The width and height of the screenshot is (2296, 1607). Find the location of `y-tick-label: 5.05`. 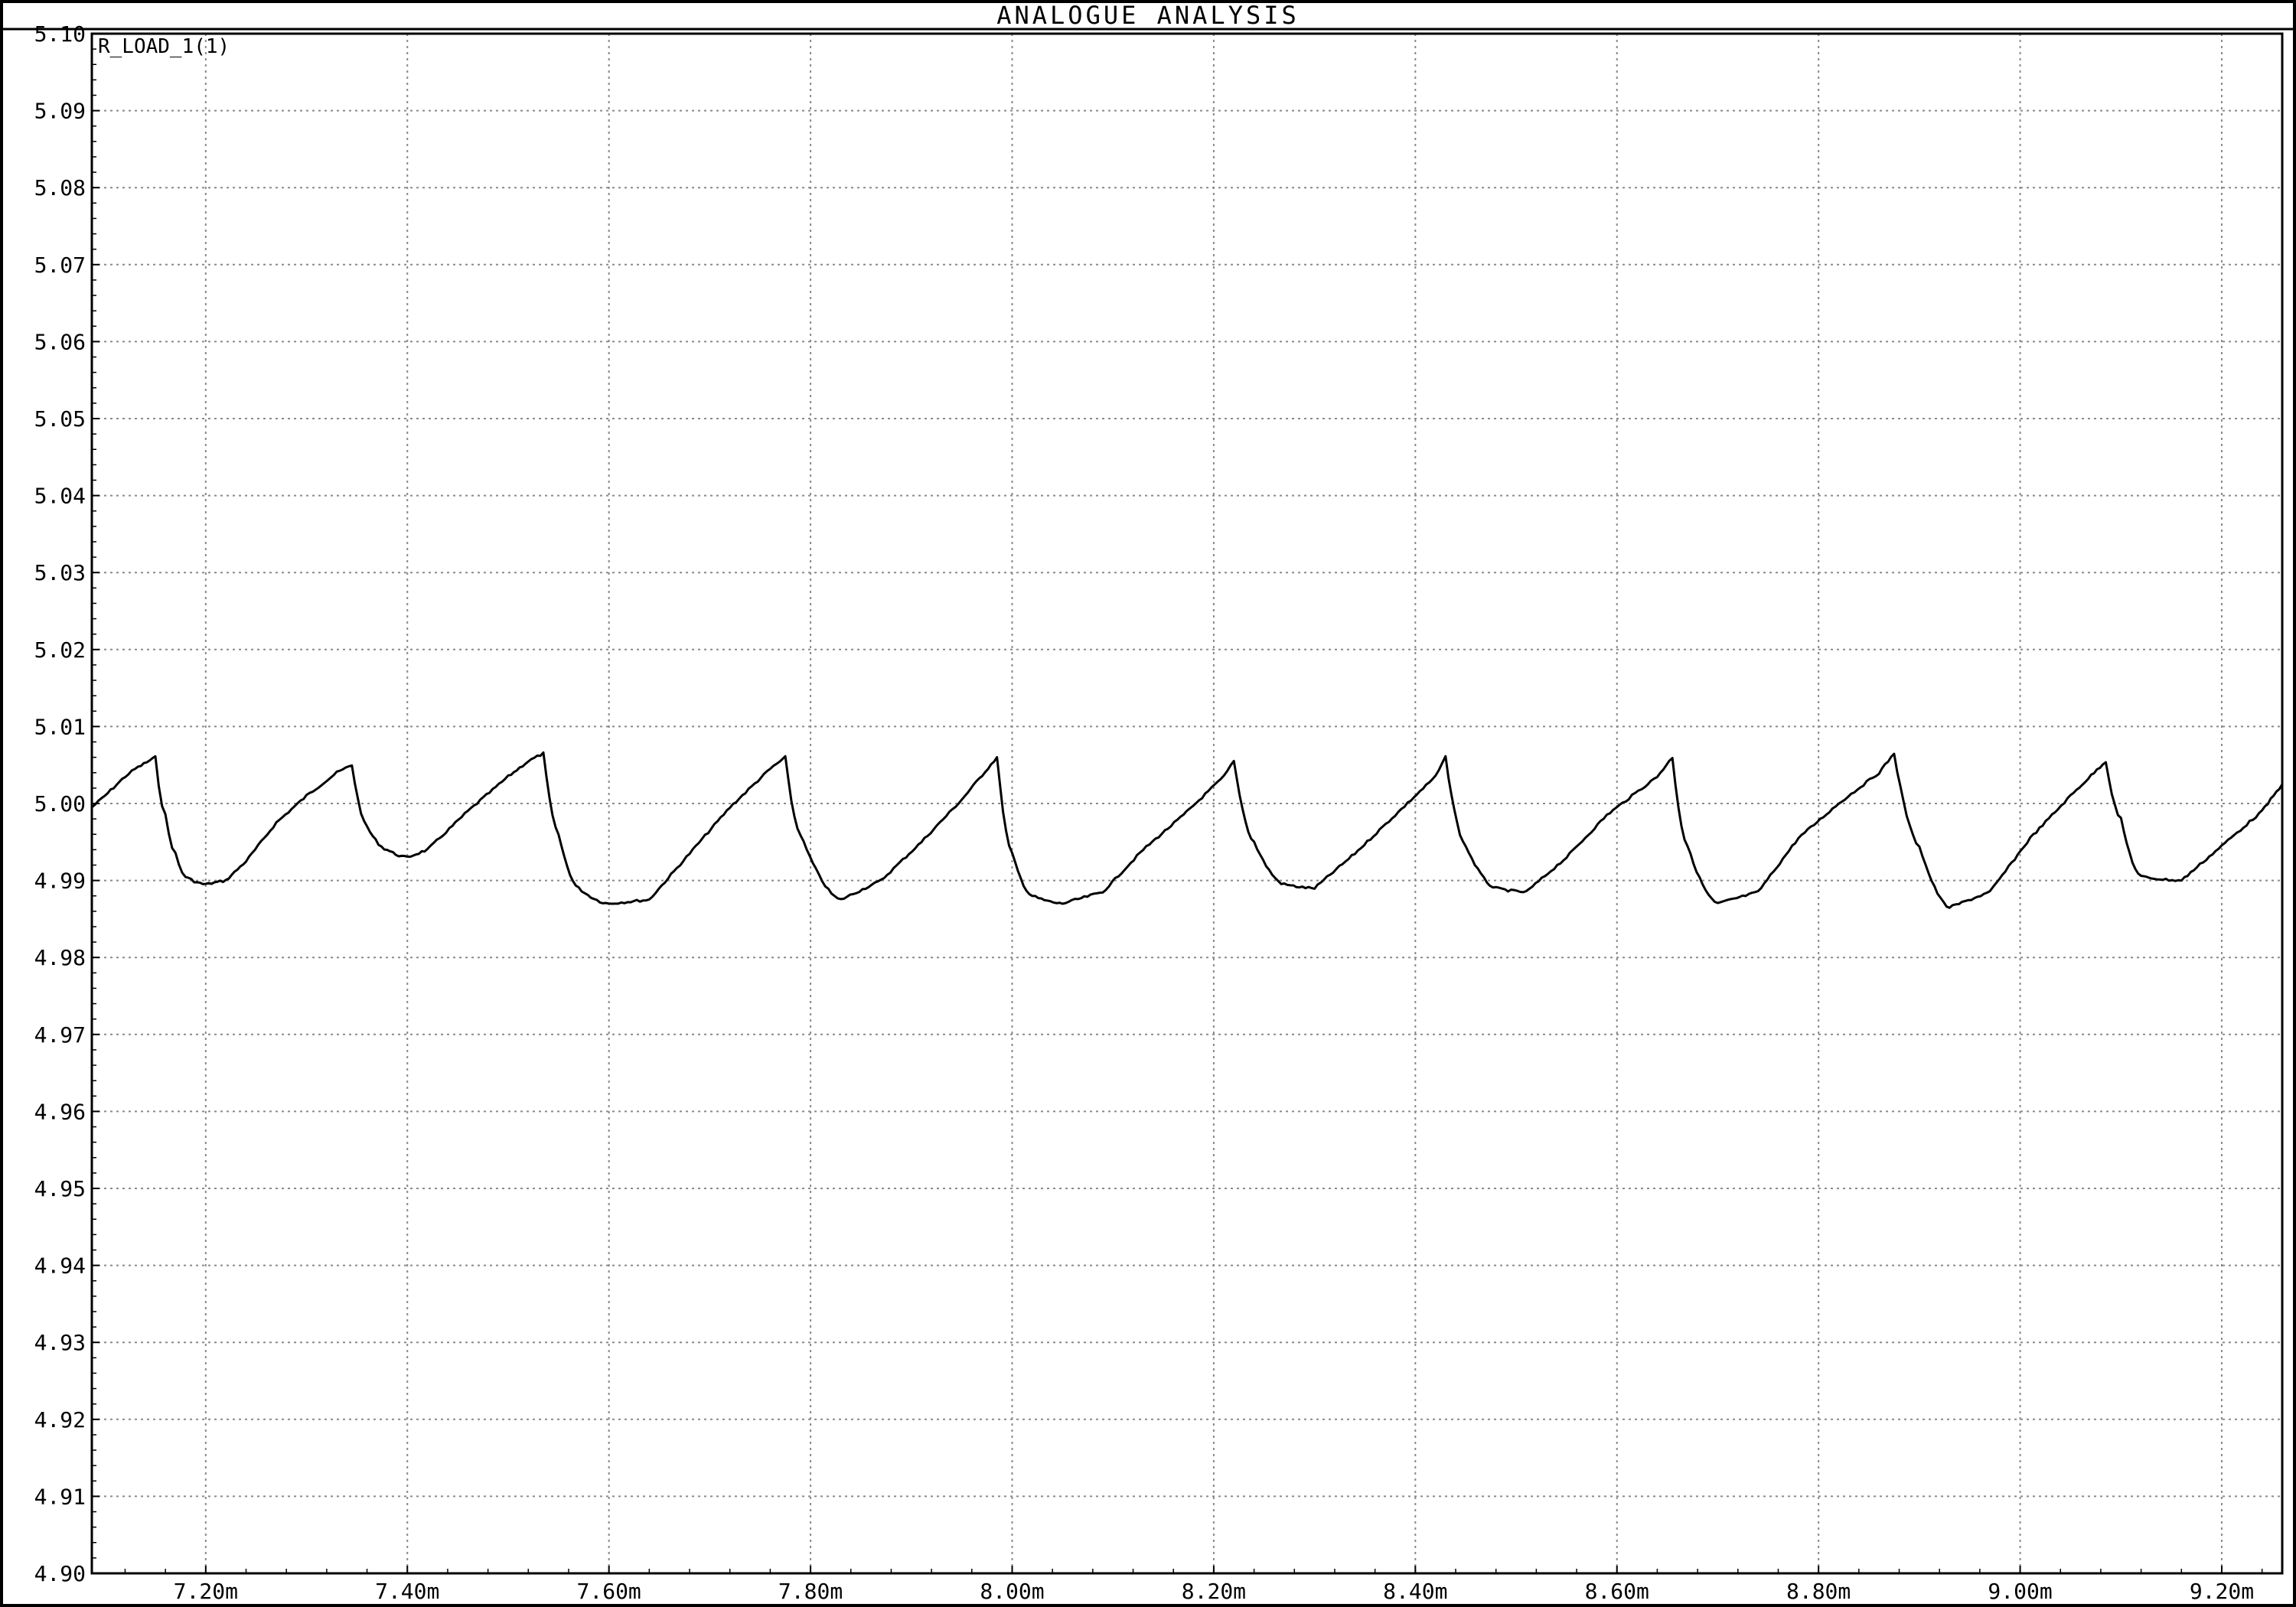

y-tick-label: 5.05 is located at coordinates (60, 419).